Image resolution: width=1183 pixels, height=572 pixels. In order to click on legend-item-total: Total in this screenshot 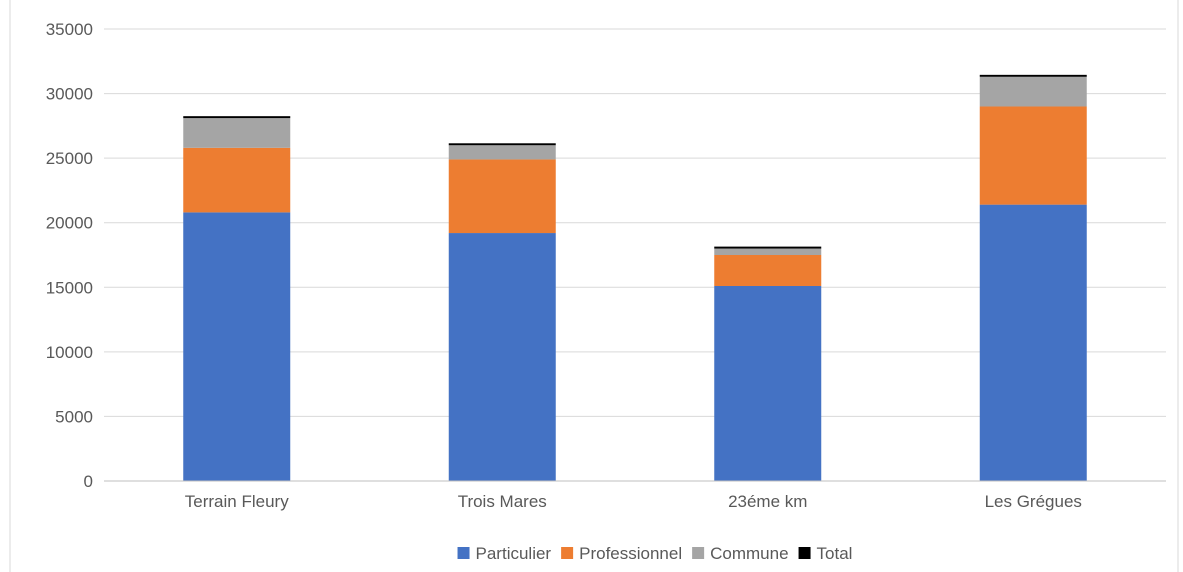, I will do `click(825, 553)`.